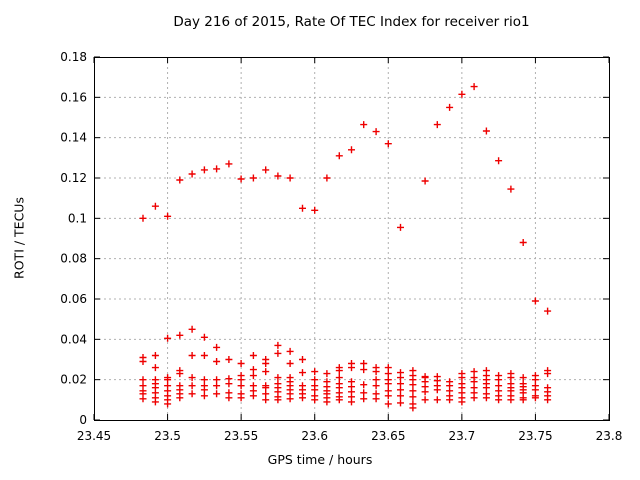  What do you see at coordinates (73, 339) in the screenshot?
I see `y-tick-label: 0.04` at bounding box center [73, 339].